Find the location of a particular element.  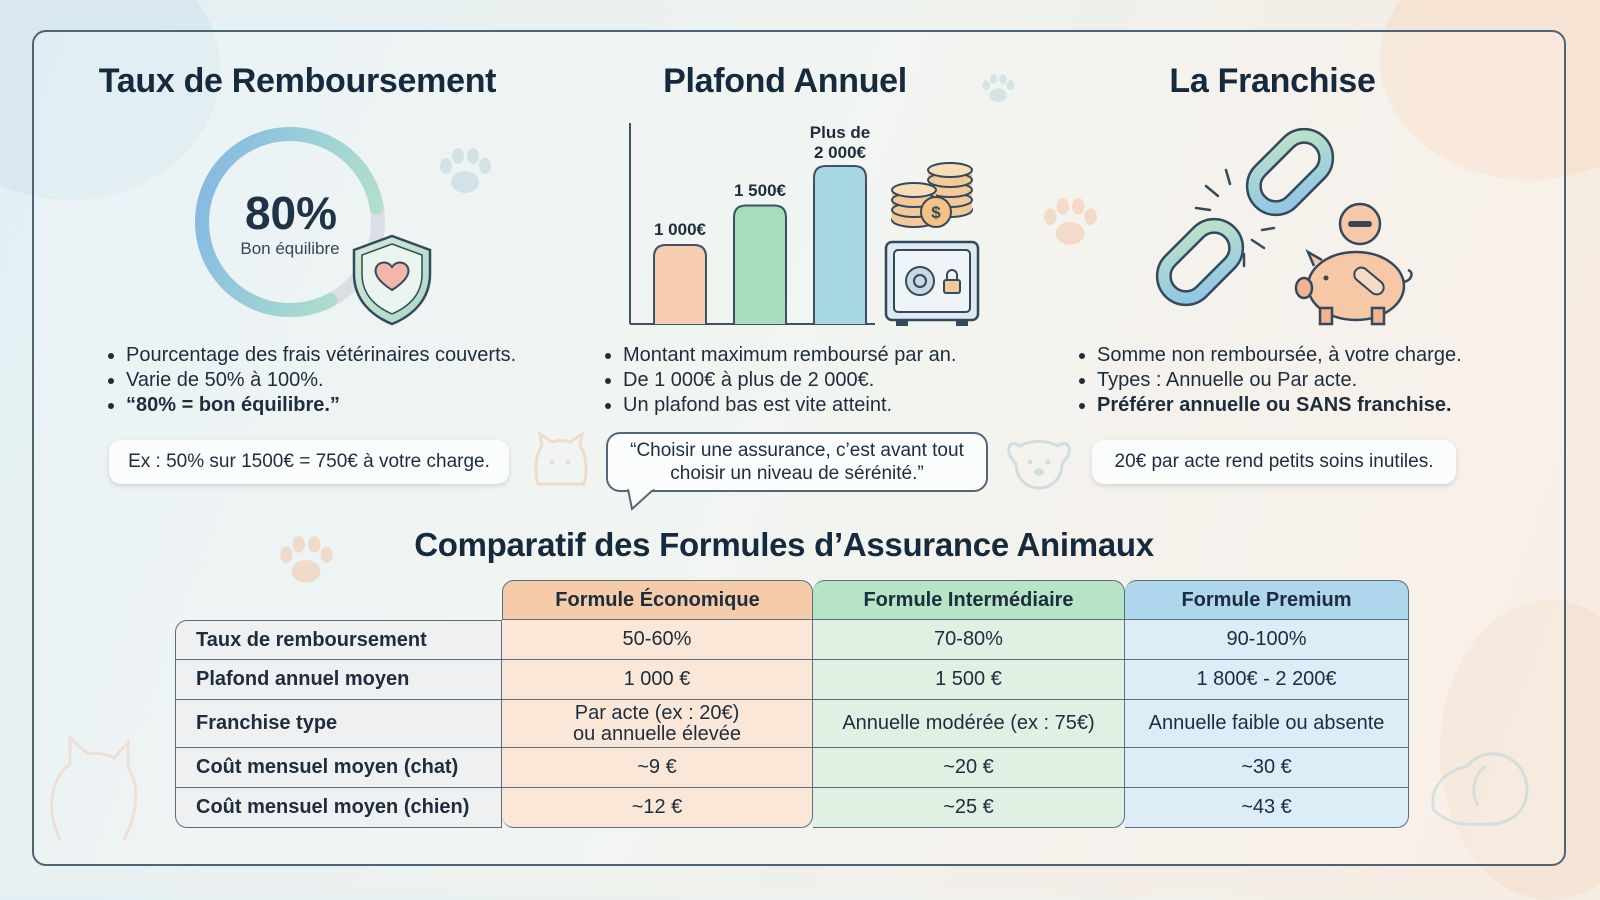

bullet-item: Un plafond bas est vite atteint. is located at coordinates (778, 405).